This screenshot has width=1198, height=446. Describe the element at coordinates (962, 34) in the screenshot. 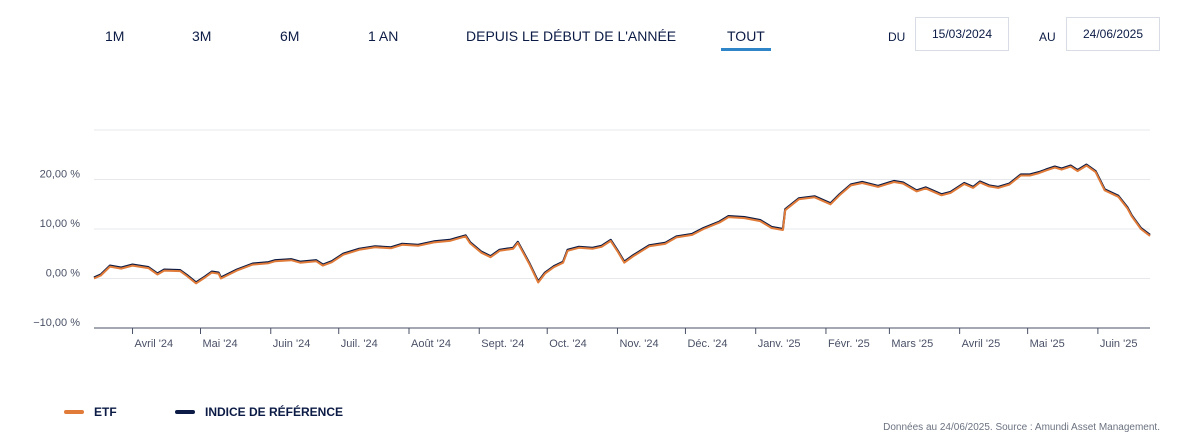

I see `date-from-input: 15/03/2024` at that location.